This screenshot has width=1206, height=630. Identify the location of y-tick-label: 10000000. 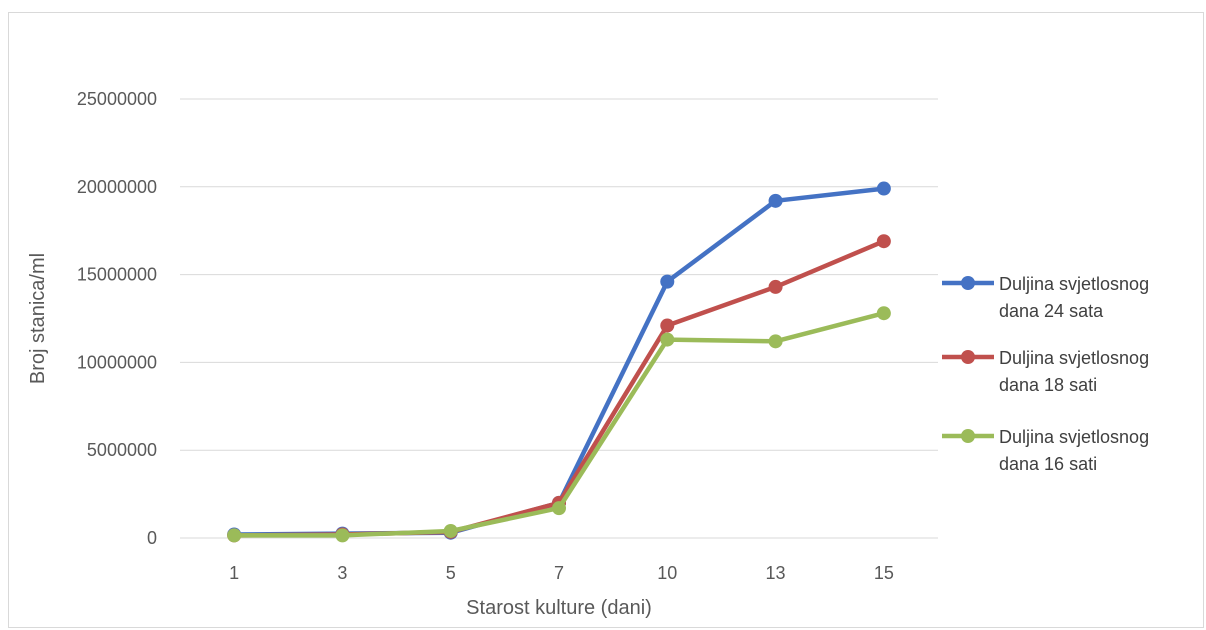
(117, 362).